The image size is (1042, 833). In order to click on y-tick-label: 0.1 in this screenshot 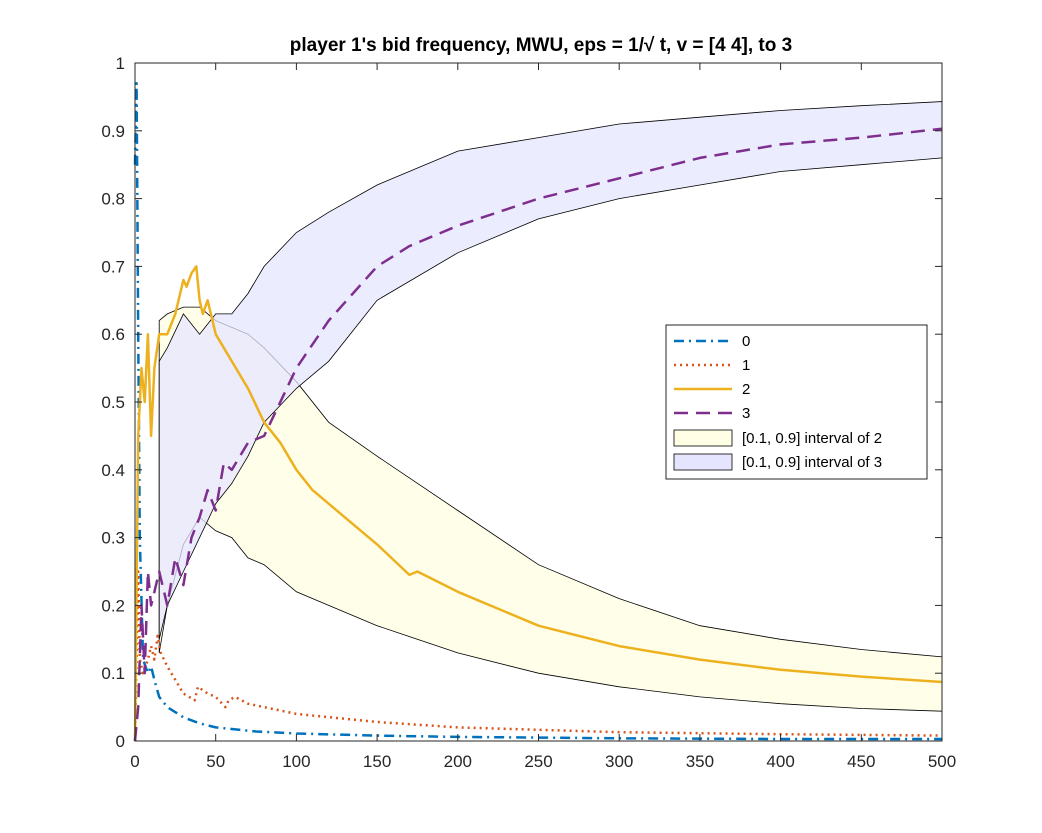, I will do `click(113, 673)`.